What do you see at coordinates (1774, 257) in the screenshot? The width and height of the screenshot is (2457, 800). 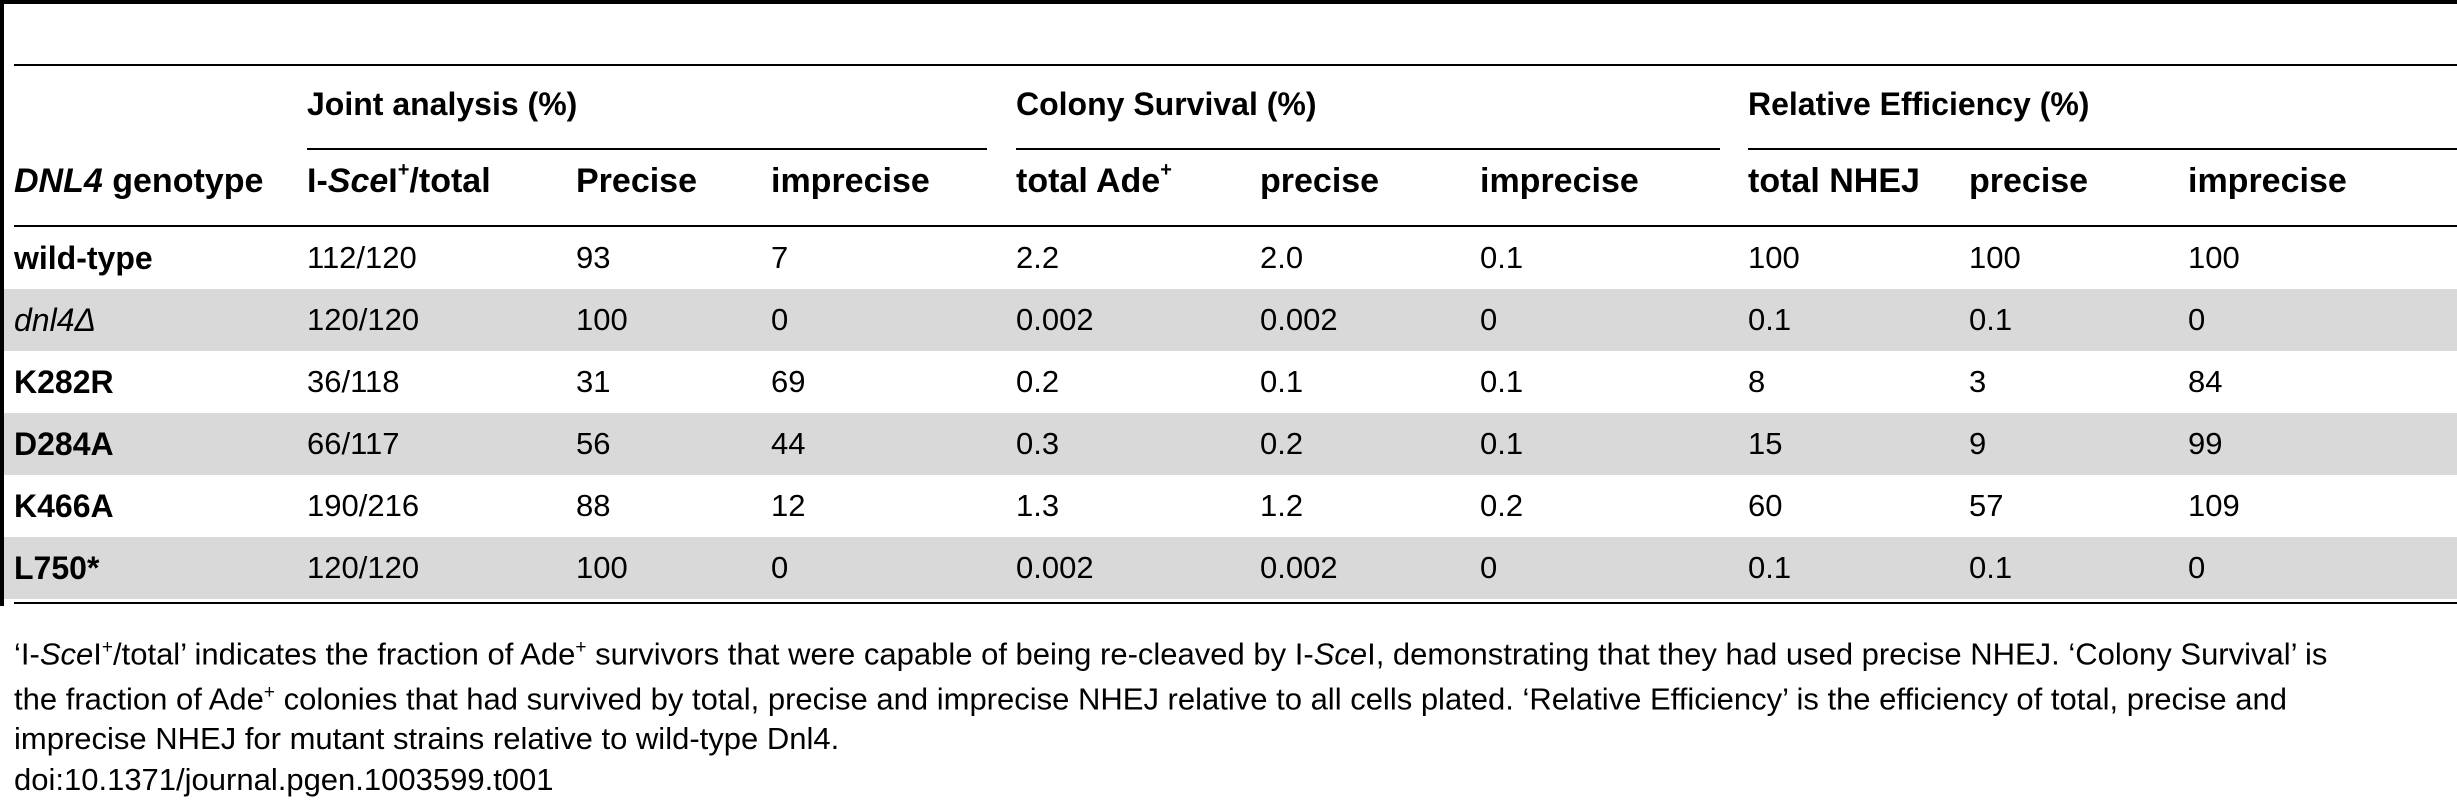 I see `cell-total-nhej: 100` at bounding box center [1774, 257].